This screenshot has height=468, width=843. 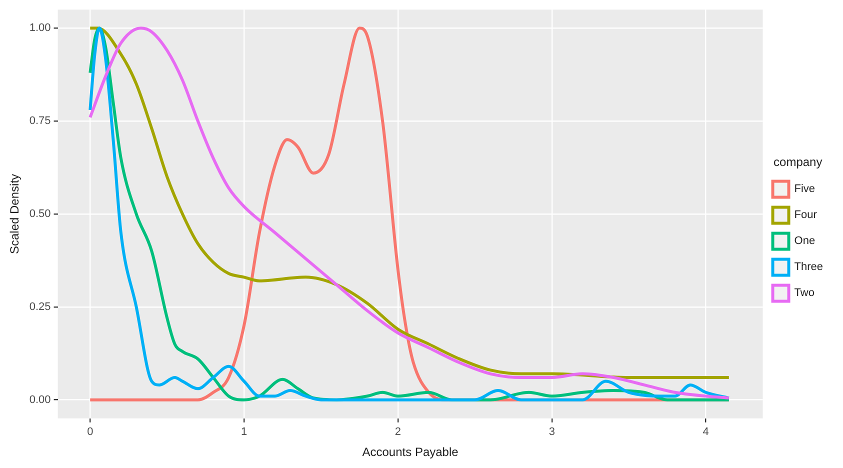 What do you see at coordinates (804, 293) in the screenshot?
I see `legend-label: Two` at bounding box center [804, 293].